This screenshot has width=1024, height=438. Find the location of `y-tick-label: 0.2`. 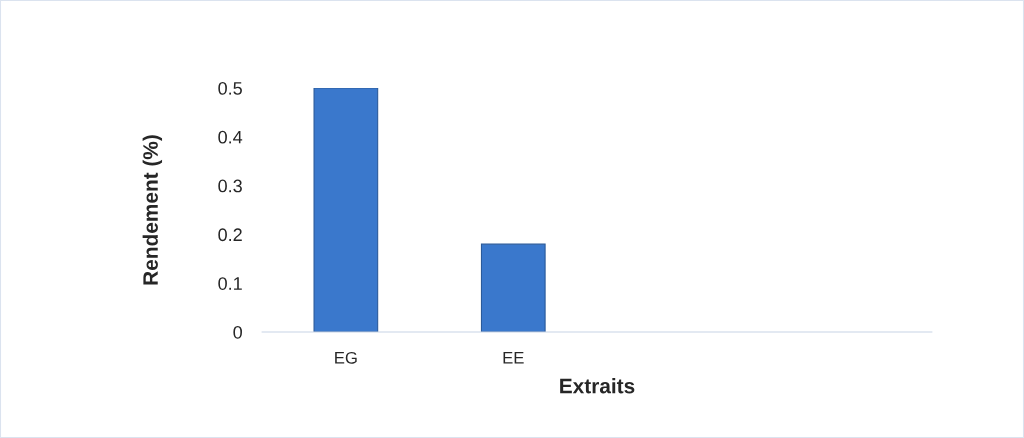

y-tick-label: 0.2 is located at coordinates (230, 235).